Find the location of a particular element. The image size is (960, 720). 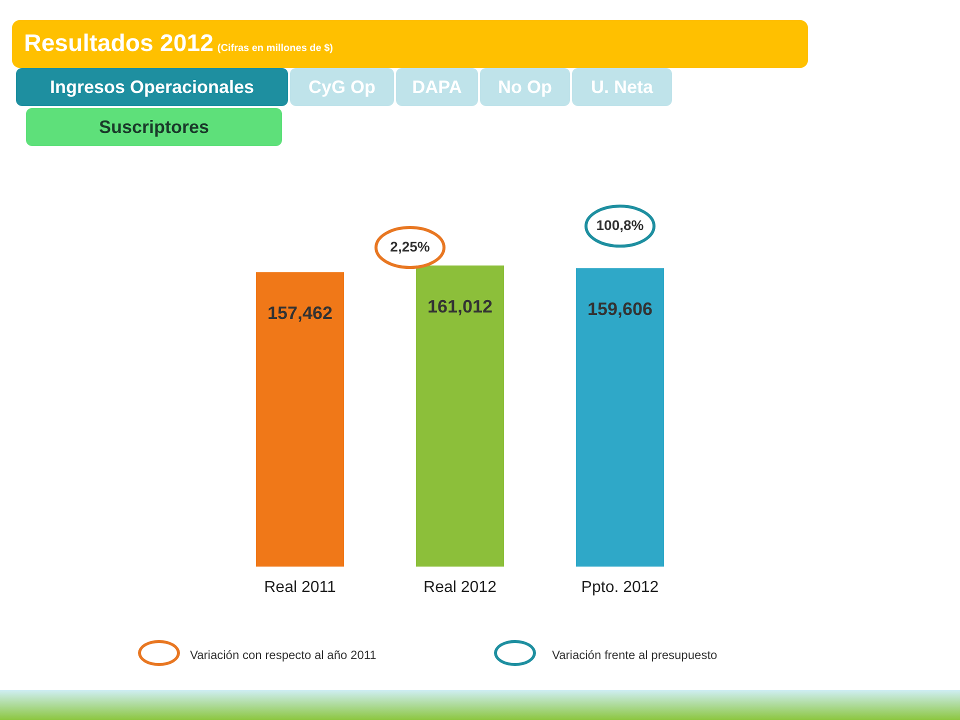

data-label: 157,462 is located at coordinates (300, 313).